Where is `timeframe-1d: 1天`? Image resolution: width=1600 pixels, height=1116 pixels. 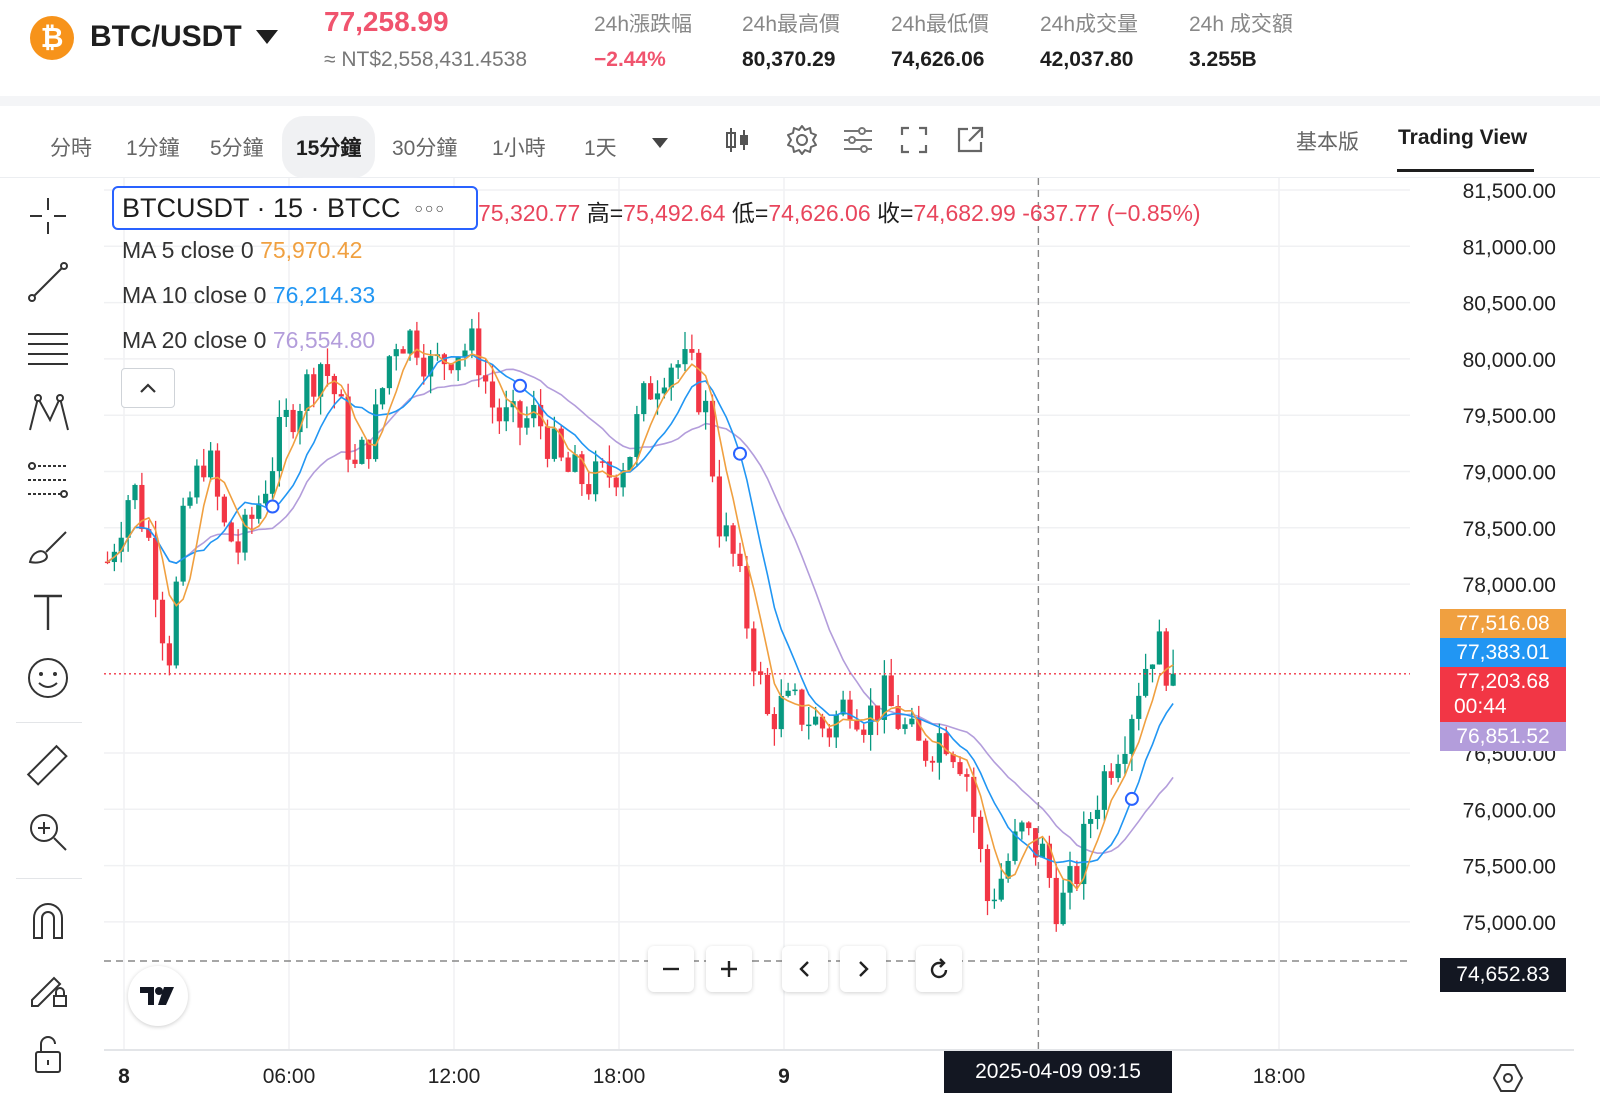
timeframe-1d: 1天 is located at coordinates (600, 148).